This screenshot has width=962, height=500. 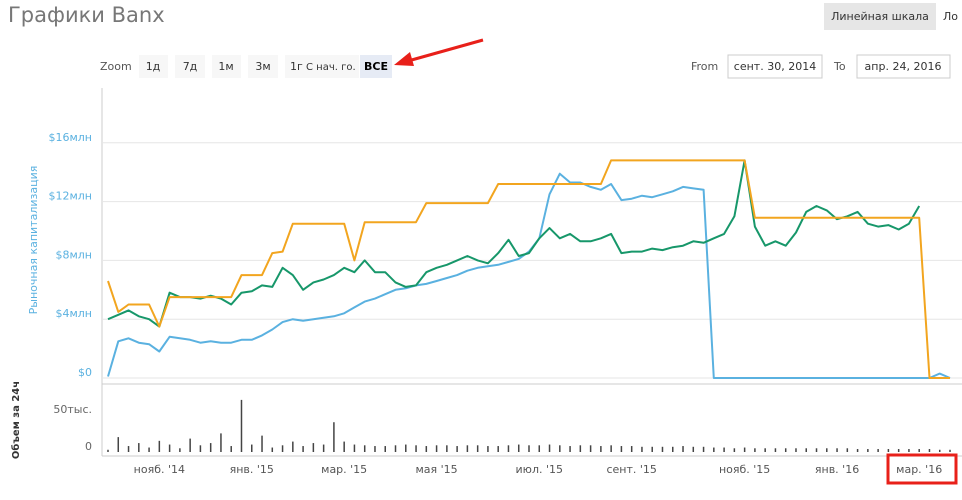 What do you see at coordinates (919, 469) in the screenshot?
I see `x-tick-label: мар. '16` at bounding box center [919, 469].